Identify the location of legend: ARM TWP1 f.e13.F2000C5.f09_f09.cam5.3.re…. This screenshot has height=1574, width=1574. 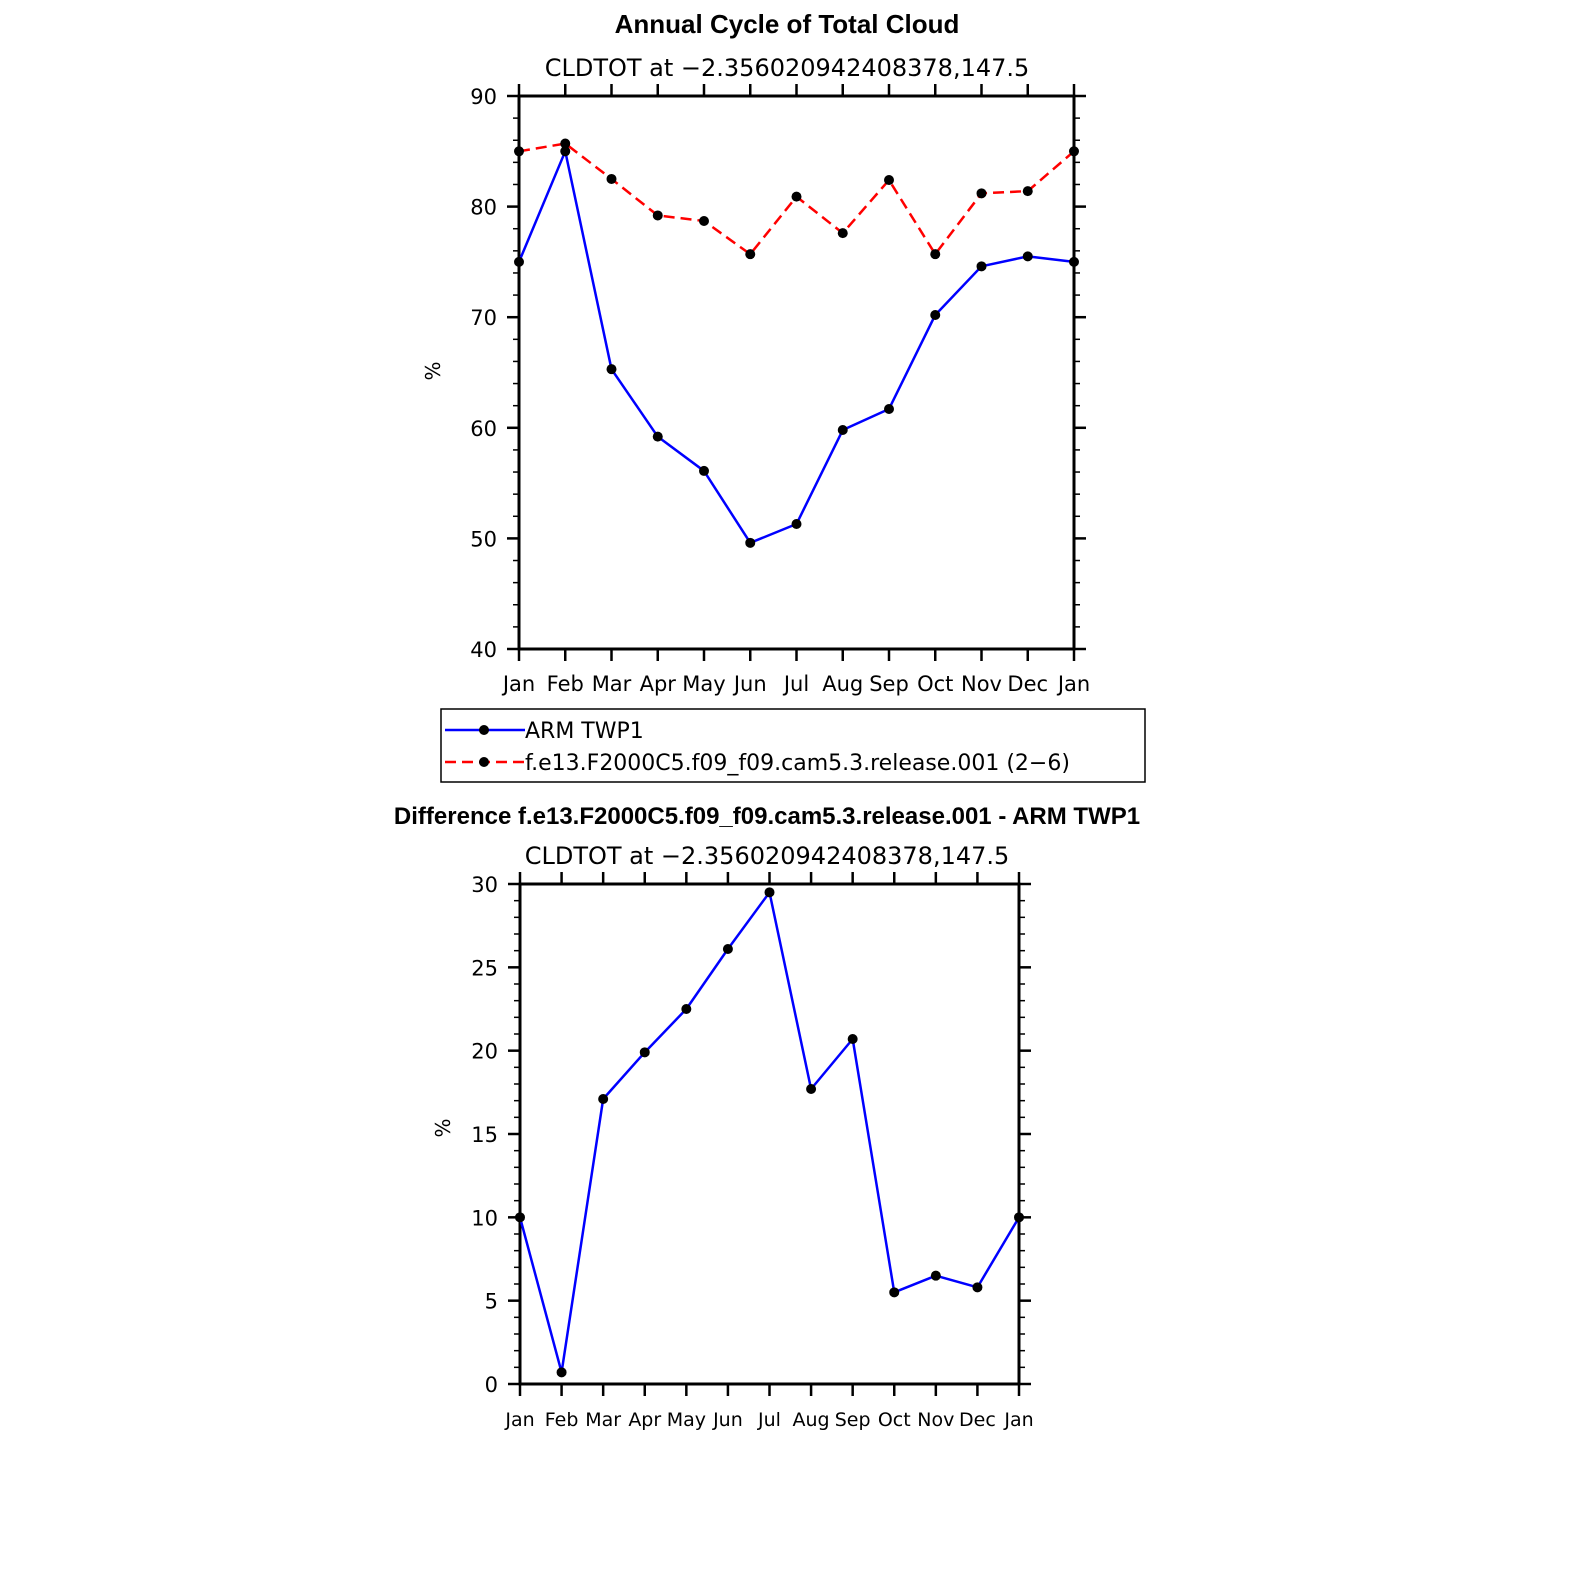
(793, 745).